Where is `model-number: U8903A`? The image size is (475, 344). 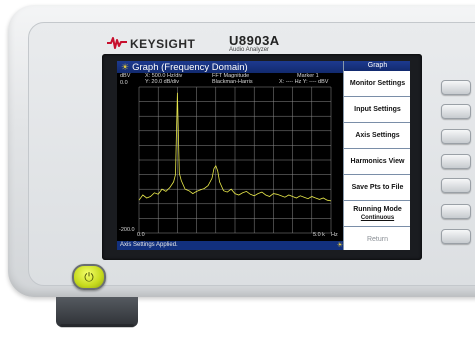 model-number: U8903A is located at coordinates (254, 40).